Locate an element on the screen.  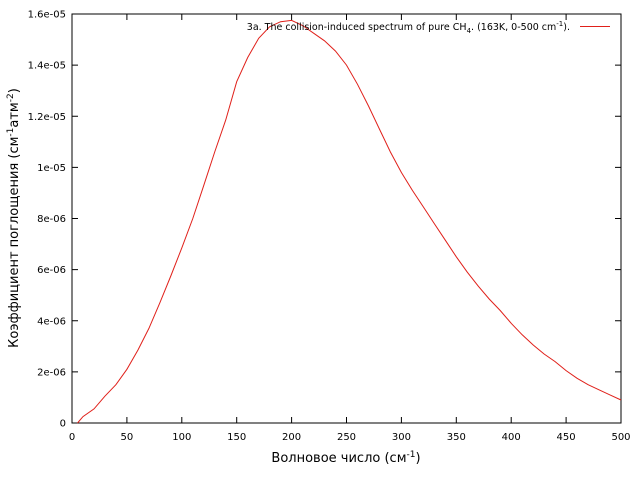
x-tick-label: 450 is located at coordinates (566, 437).